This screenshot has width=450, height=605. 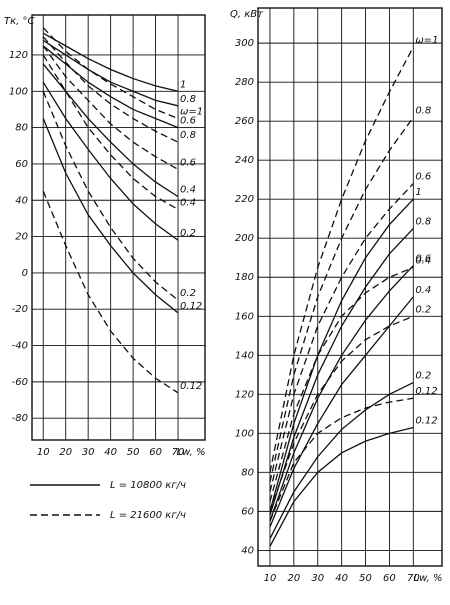 What do you see at coordinates (20, 346) in the screenshot?
I see `y-tick-label: -40` at bounding box center [20, 346].